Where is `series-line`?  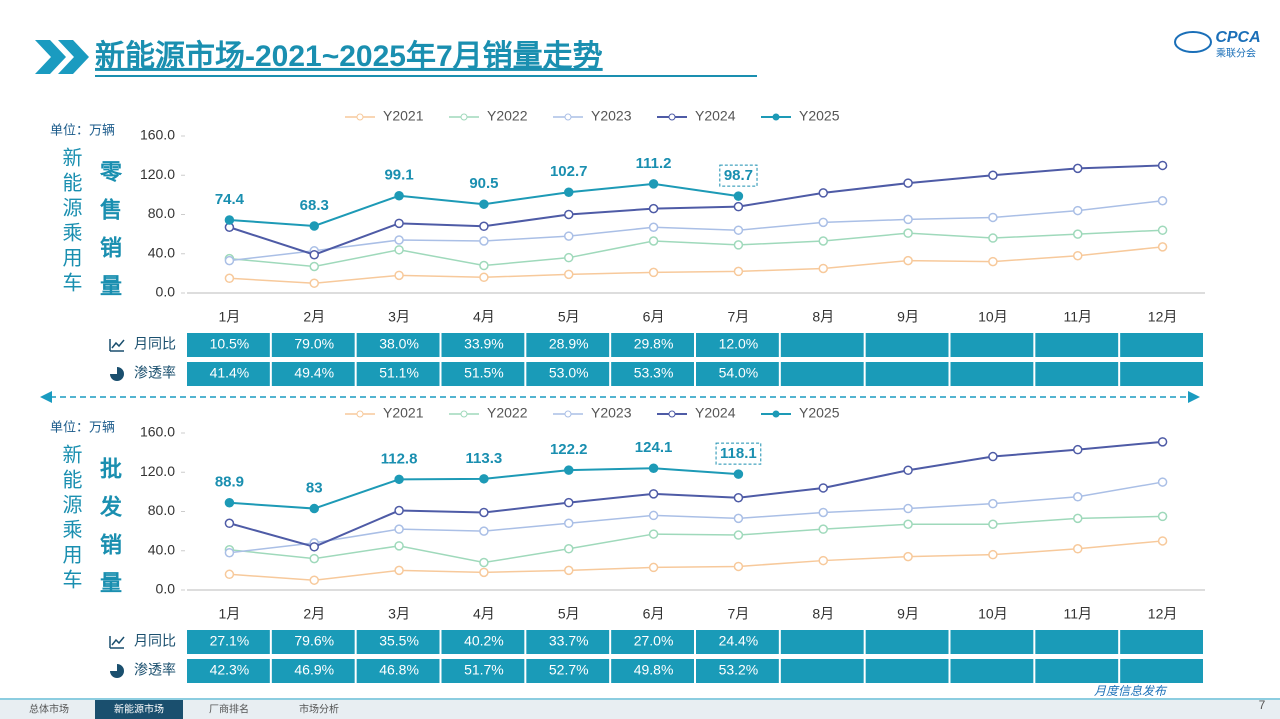
series-line is located at coordinates (696, 231).